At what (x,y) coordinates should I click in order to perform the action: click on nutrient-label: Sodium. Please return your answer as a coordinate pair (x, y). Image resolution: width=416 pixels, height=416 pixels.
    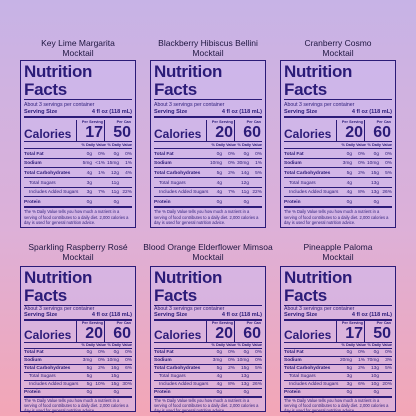
    Looking at the image, I should click on (163, 360).